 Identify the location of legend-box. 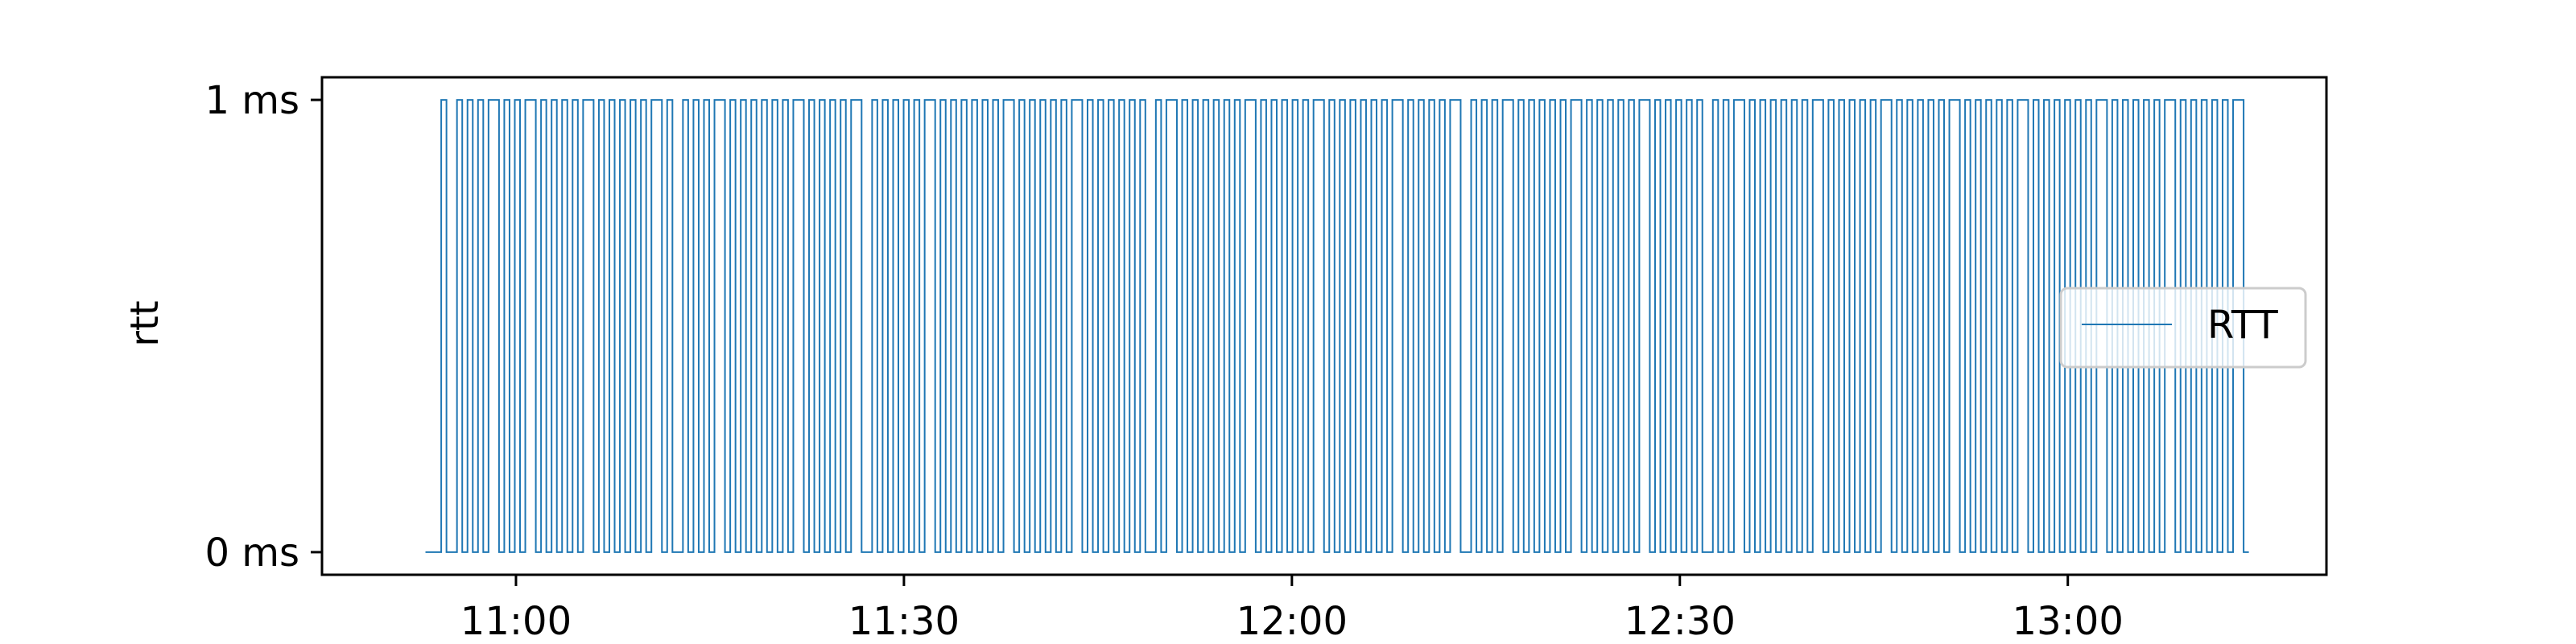
(2183, 328).